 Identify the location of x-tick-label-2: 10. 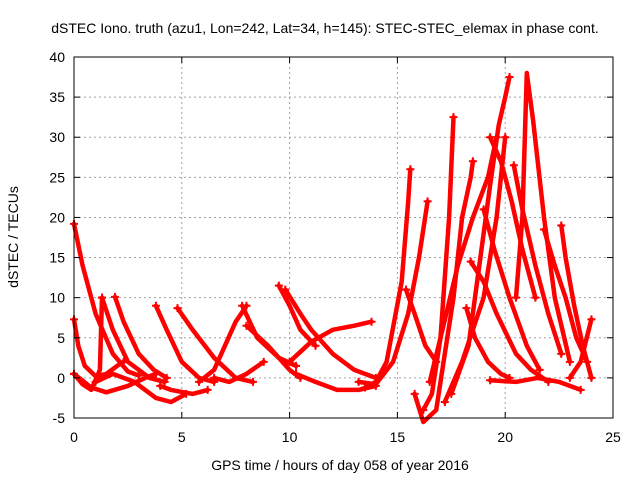
(290, 437).